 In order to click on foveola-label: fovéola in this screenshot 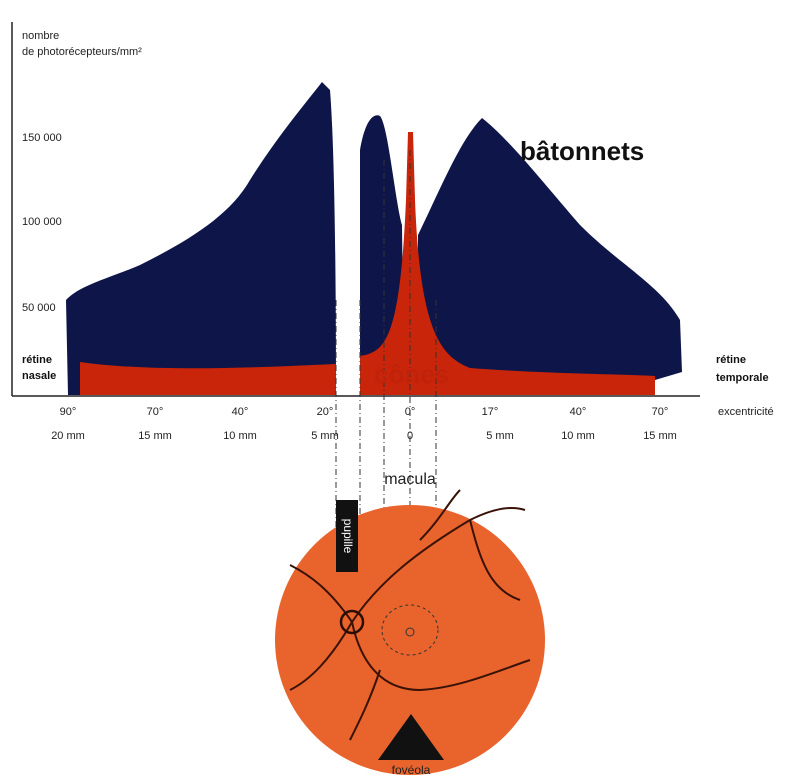, I will do `click(411, 770)`.